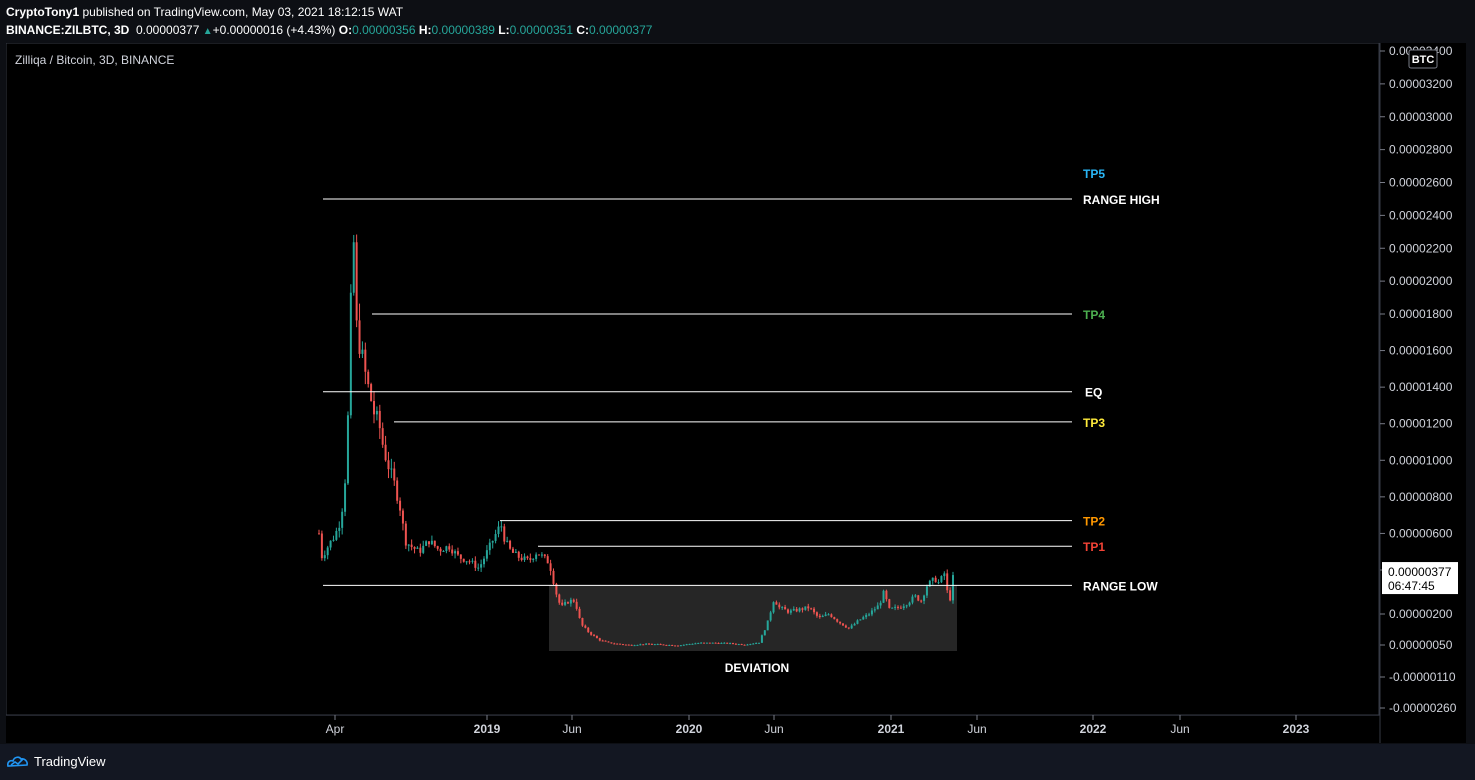 This screenshot has height=780, width=1475. I want to click on level-label: RANGE LOW, so click(1120, 586).